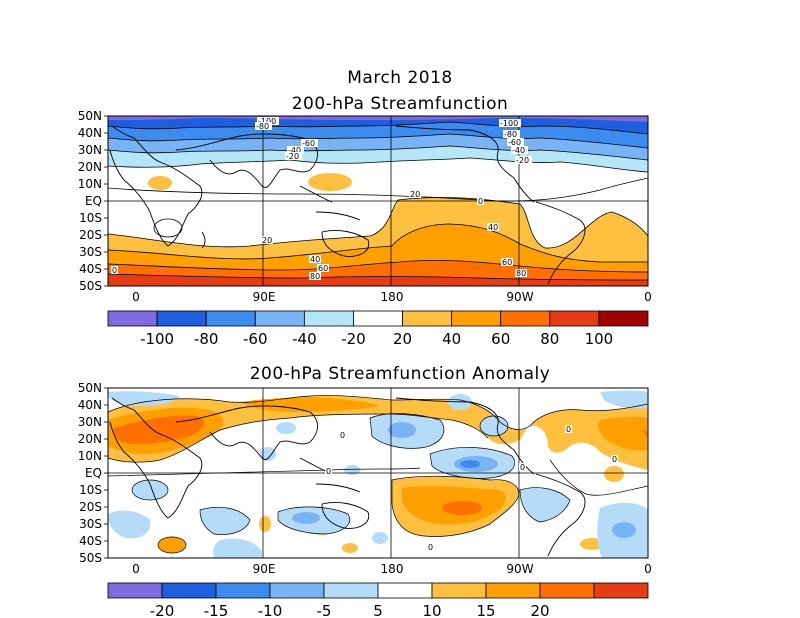 The image size is (800, 618). Describe the element at coordinates (150, 490) in the screenshot. I see `anom-blue-saf` at that location.